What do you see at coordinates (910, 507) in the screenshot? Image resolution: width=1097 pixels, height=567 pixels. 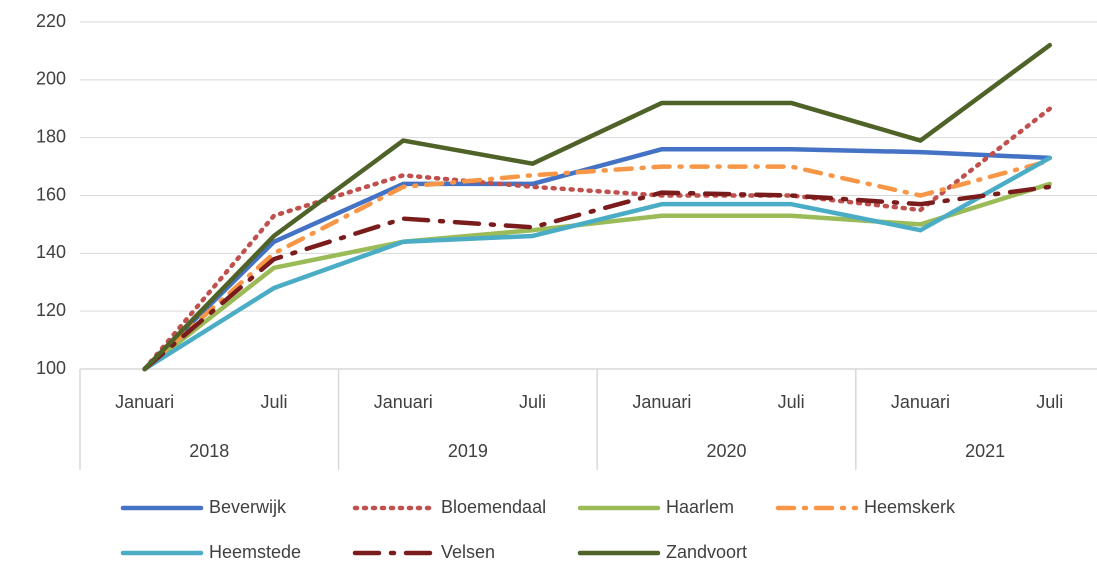 I see `legend-label: Heemskerk` at bounding box center [910, 507].